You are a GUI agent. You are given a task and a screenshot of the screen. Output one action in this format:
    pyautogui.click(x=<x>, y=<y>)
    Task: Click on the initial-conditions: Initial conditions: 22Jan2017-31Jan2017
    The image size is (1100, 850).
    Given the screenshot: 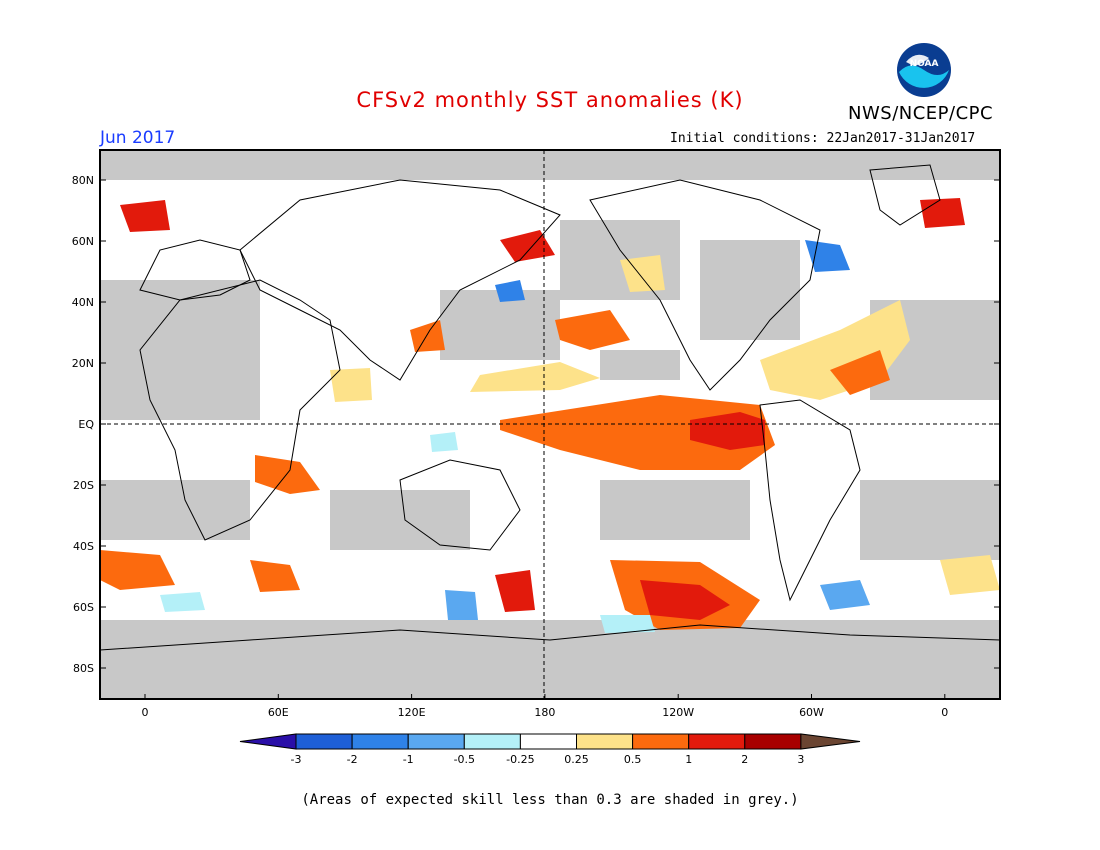 What is the action you would take?
    pyautogui.click(x=823, y=138)
    